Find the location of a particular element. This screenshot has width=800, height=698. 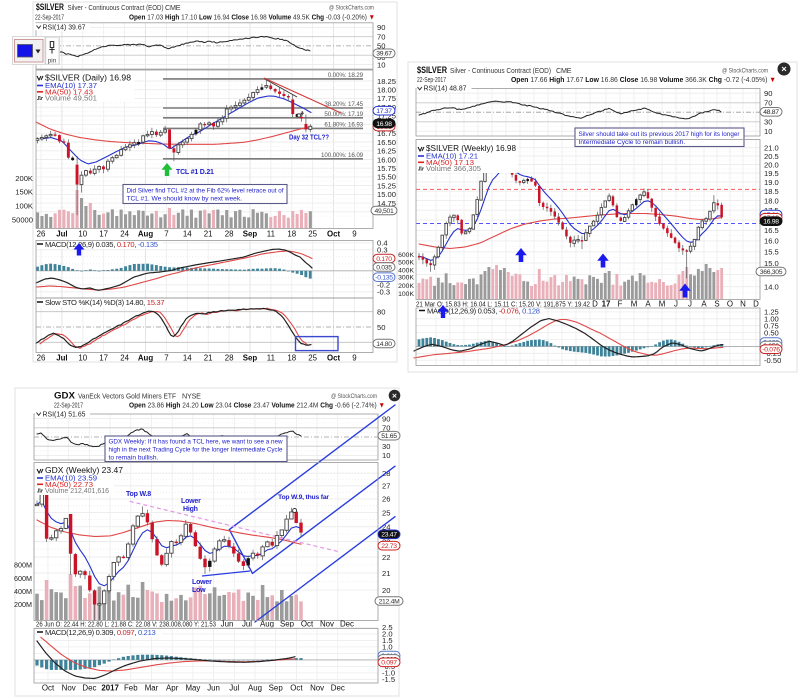

svg-text: 0.50 is located at coordinates (771, 332).